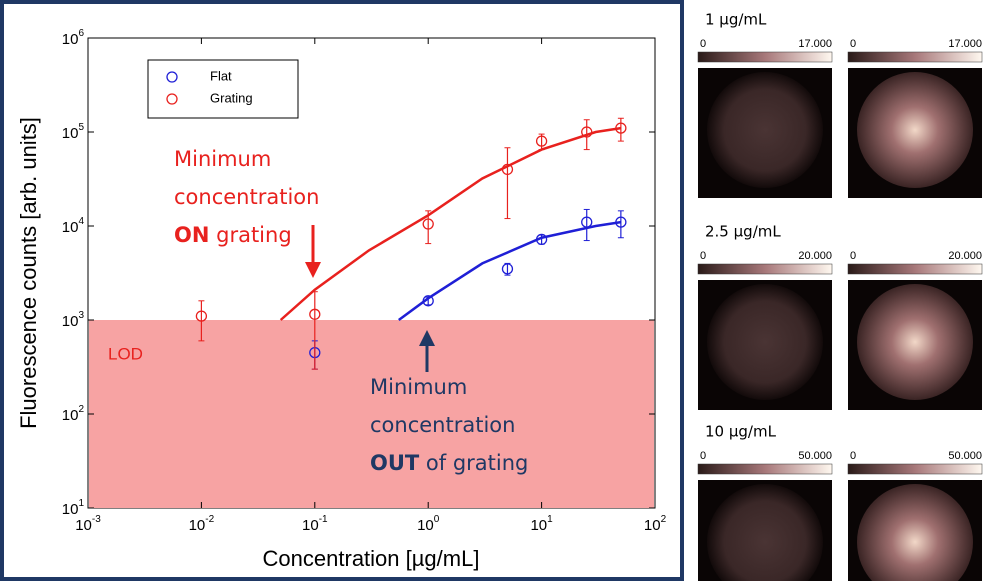 This screenshot has height=586, width=989. I want to click on tick-label: 10⁻¹, so click(315, 524).